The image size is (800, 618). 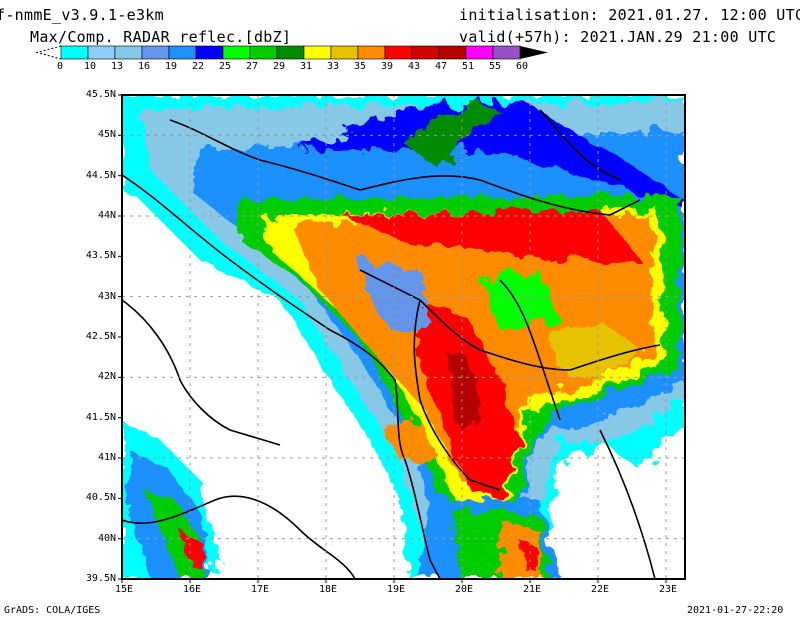 What do you see at coordinates (48, 52) in the screenshot?
I see `colorbar-under-arrow` at bounding box center [48, 52].